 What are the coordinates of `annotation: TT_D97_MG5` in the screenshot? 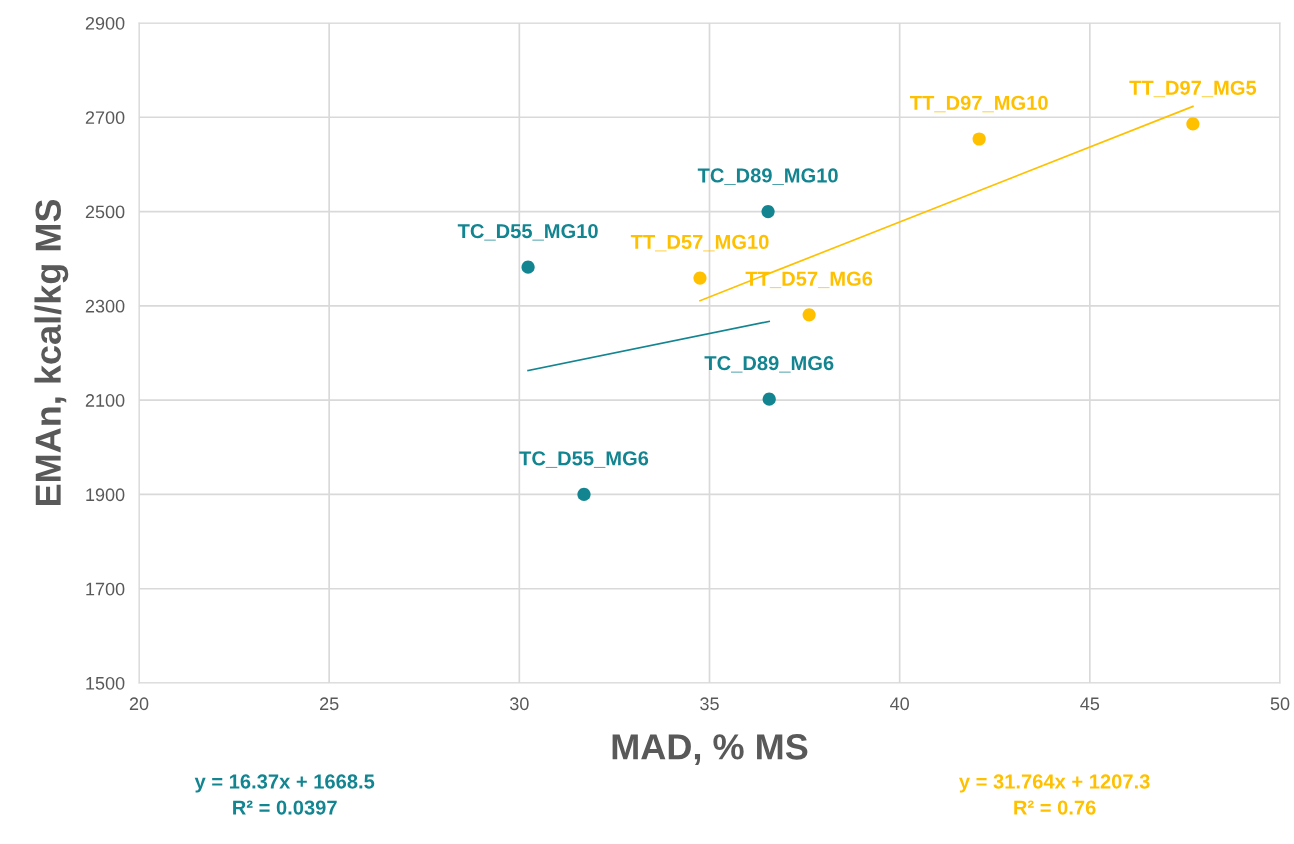 It's located at (1193, 89).